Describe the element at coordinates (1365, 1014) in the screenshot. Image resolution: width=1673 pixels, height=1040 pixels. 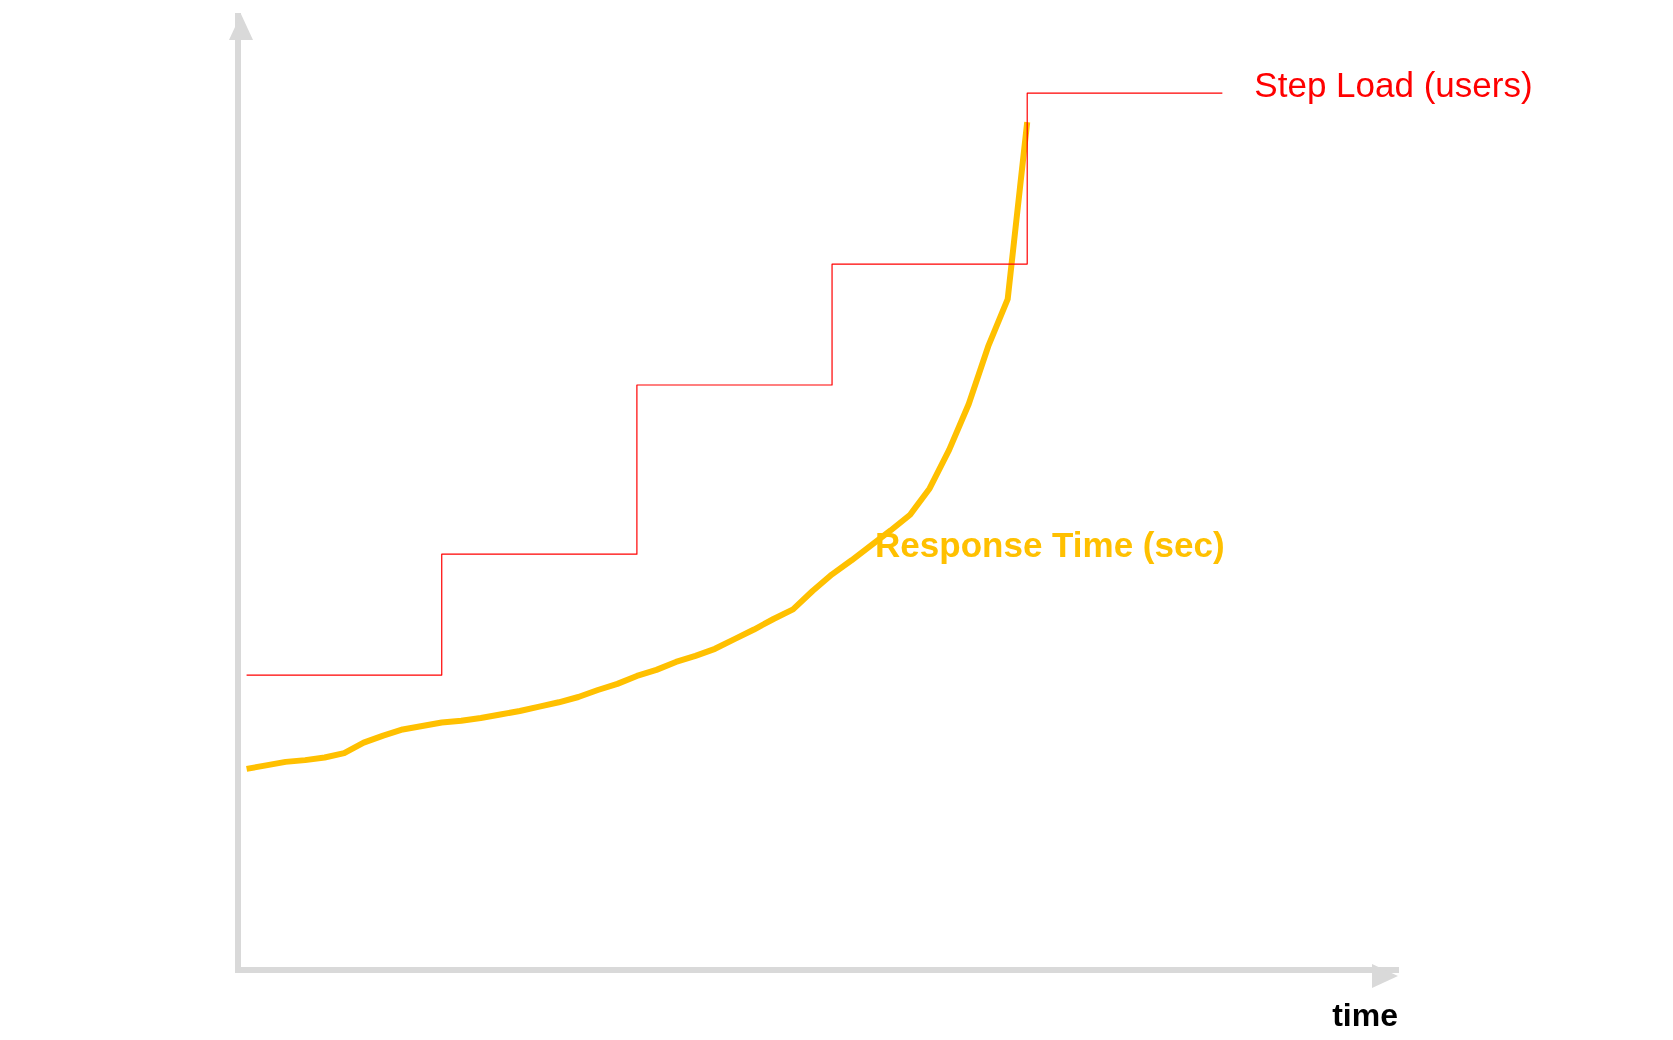
I see `x-axis-title: time` at that location.